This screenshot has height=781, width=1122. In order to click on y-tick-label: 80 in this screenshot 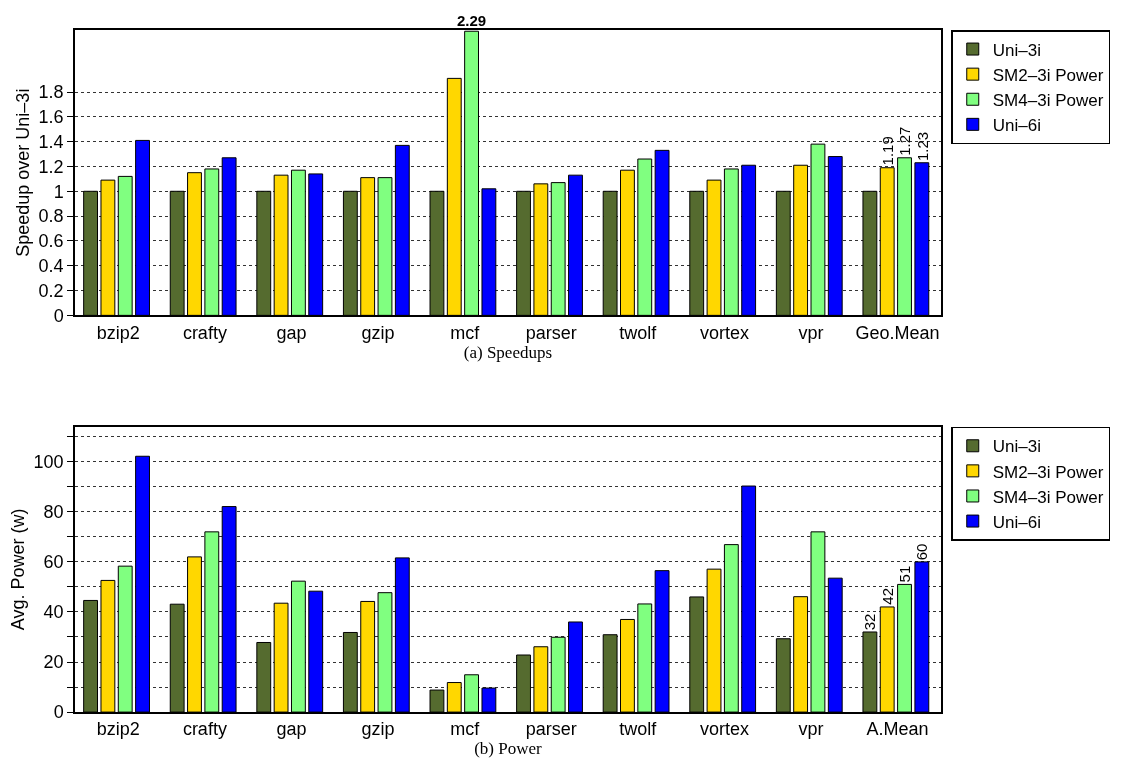, I will do `click(53, 512)`.